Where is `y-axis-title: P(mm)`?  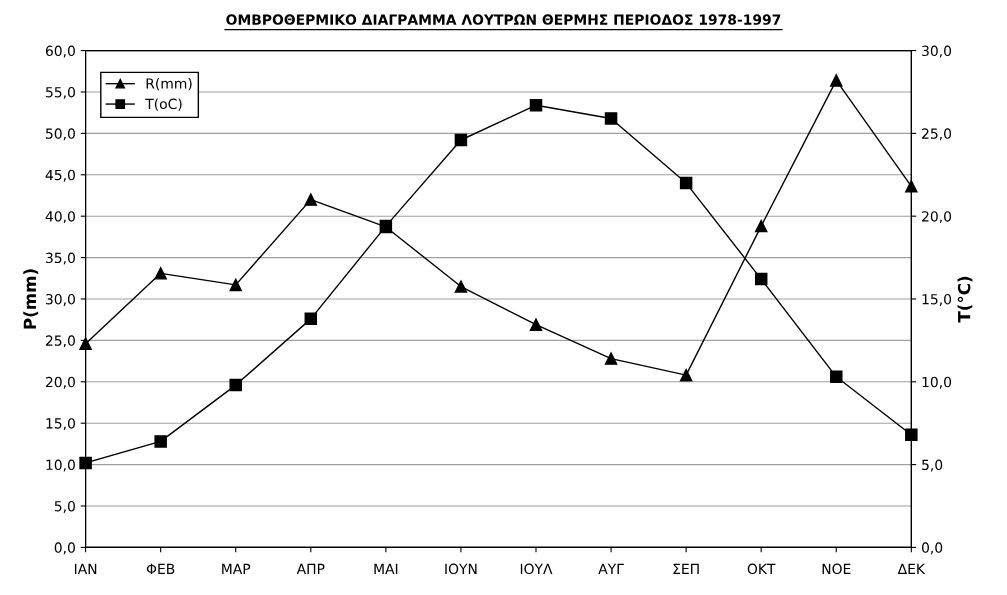
y-axis-title: P(mm) is located at coordinates (31, 299).